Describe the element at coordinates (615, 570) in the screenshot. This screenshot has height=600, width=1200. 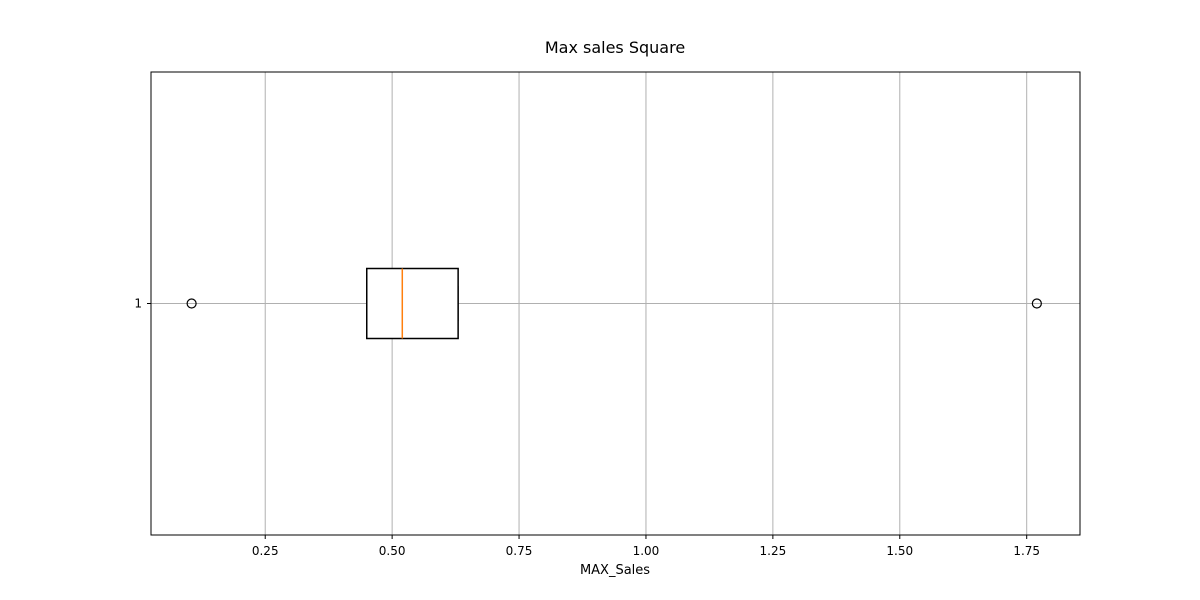
I see `x-axis-label: MAX_Sales` at that location.